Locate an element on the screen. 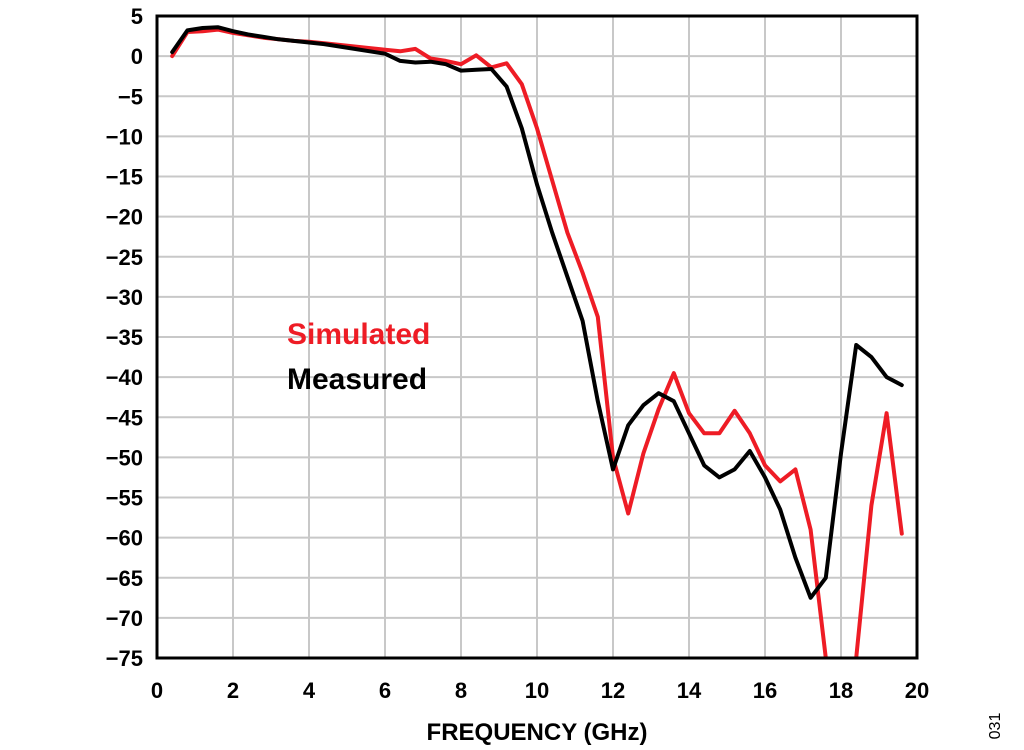 Image resolution: width=1024 pixels, height=750 pixels. y-tick-label: −50 is located at coordinates (124, 457).